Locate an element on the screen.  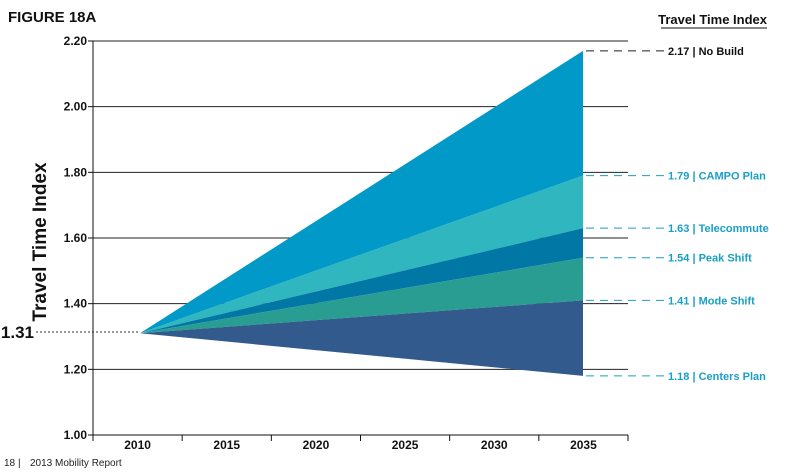
scenario-label-campo-plan: 1.79 | CAMPO Plan is located at coordinates (717, 177).